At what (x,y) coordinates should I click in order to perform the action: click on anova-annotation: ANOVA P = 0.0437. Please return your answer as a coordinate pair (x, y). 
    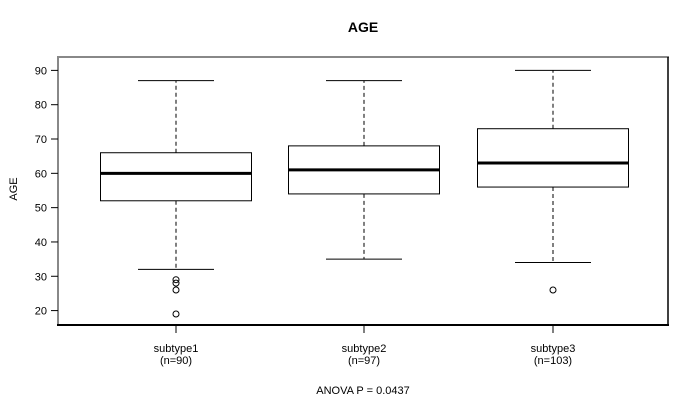
    Looking at the image, I should click on (363, 391).